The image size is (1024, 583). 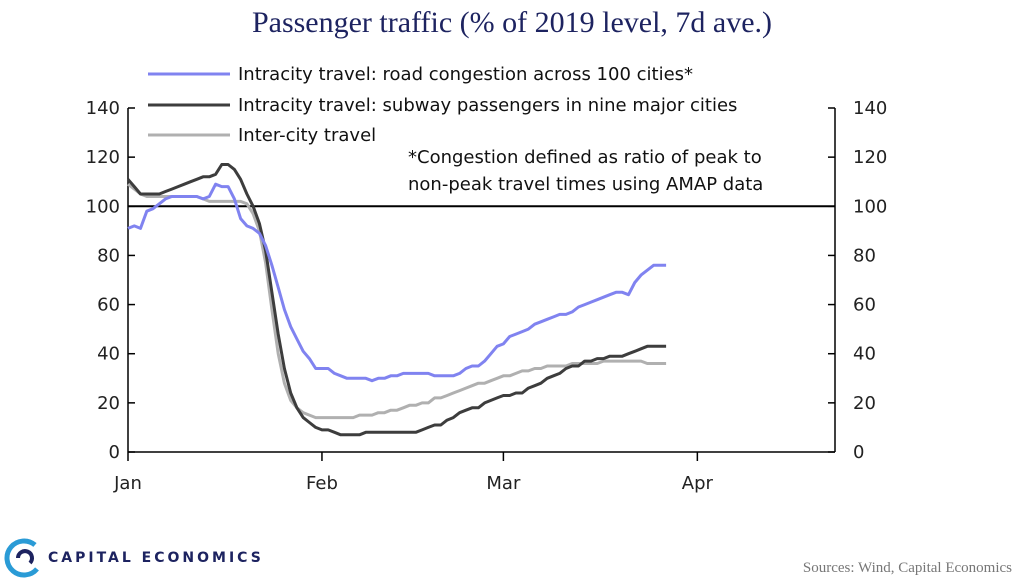 What do you see at coordinates (103, 206) in the screenshot?
I see `y-tick-label-left: 100` at bounding box center [103, 206].